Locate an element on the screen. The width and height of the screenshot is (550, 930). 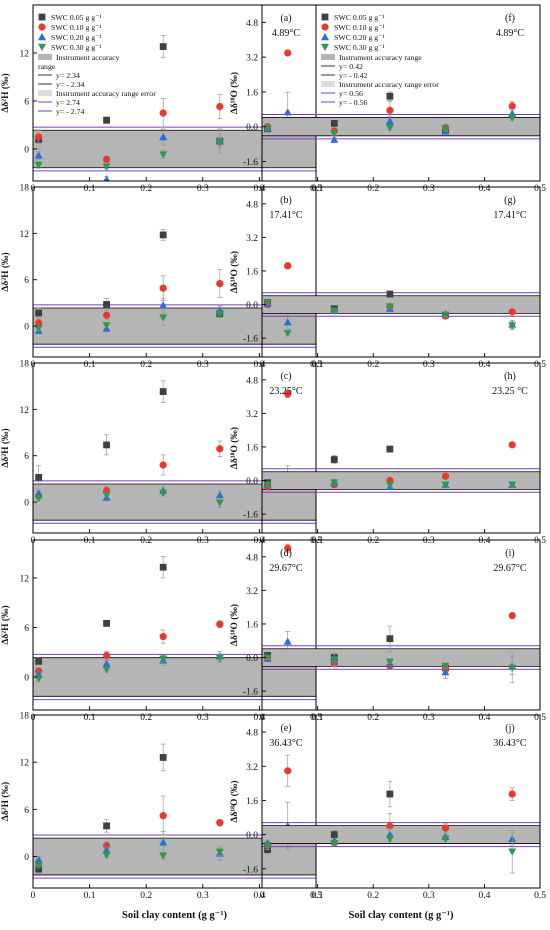
x-tick-label: 0 is located at coordinates (33, 896).